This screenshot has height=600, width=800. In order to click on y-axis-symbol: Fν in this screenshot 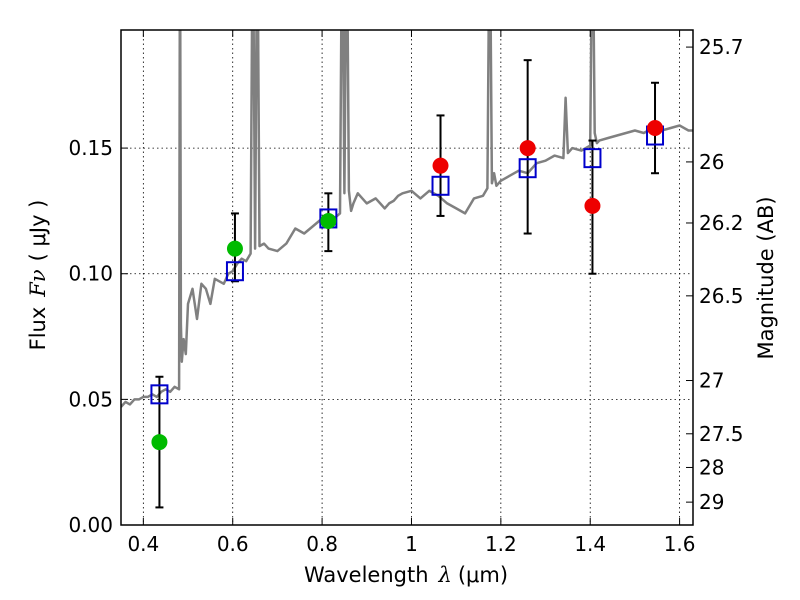, I will do `click(38, 283)`.